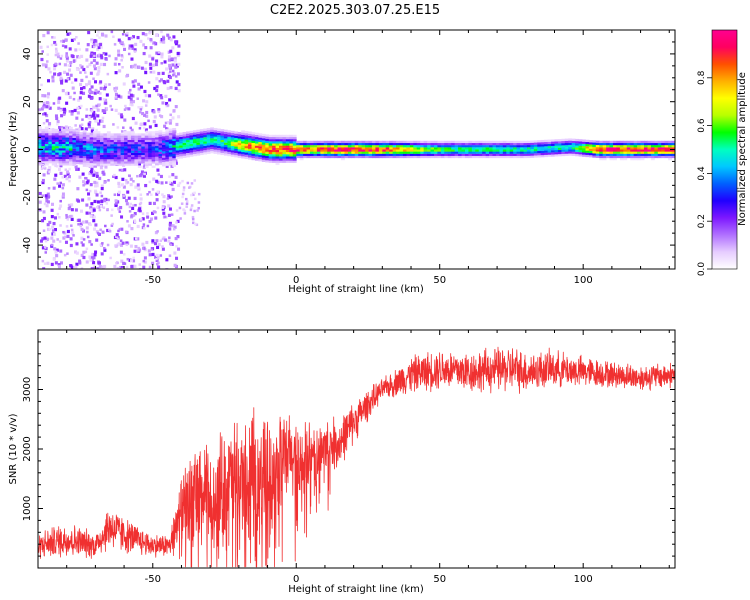 The image size is (750, 600). Describe the element at coordinates (724, 149) in the screenshot. I see `colorbar-frame` at that location.